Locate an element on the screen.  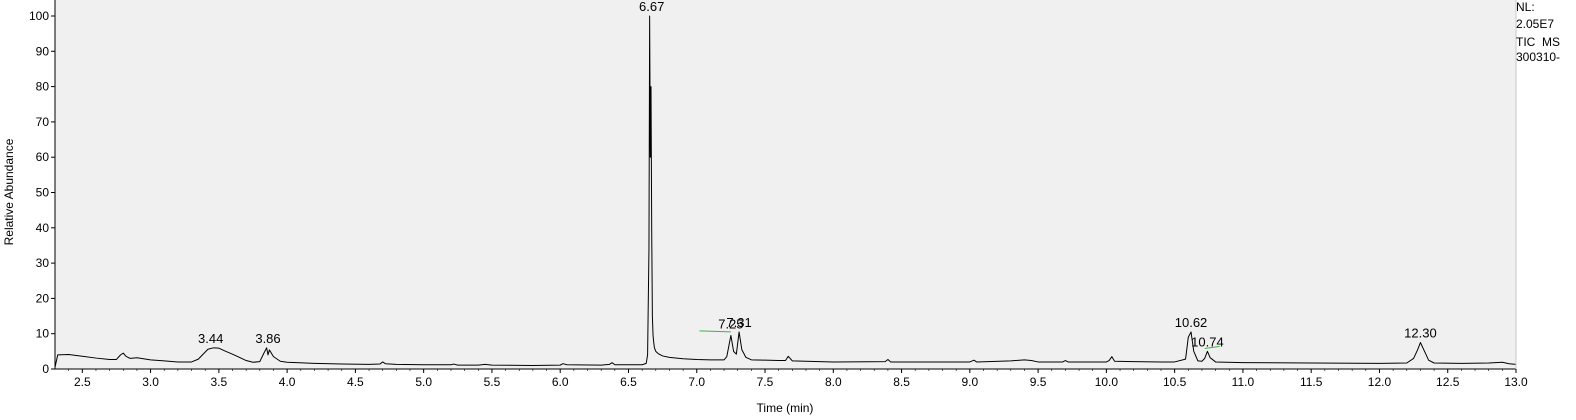
y-tick-label: 100 is located at coordinates (39, 16).